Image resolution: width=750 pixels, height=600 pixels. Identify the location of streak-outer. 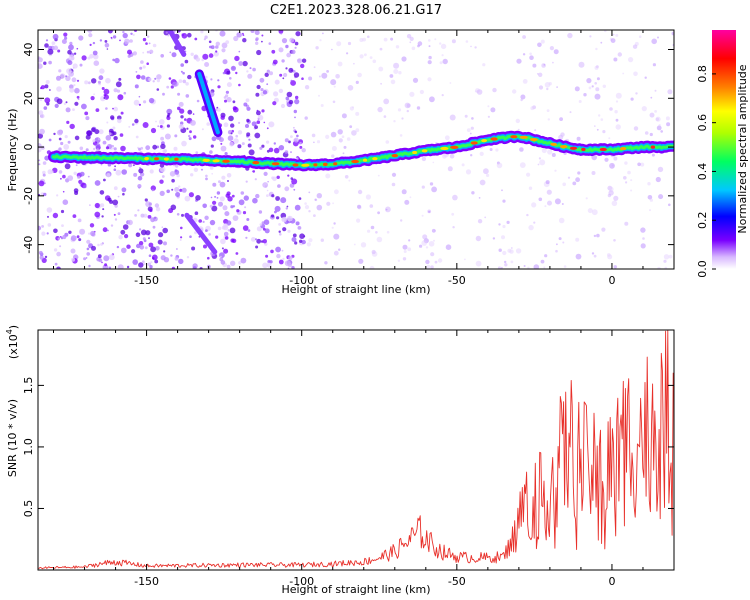
(176, 43).